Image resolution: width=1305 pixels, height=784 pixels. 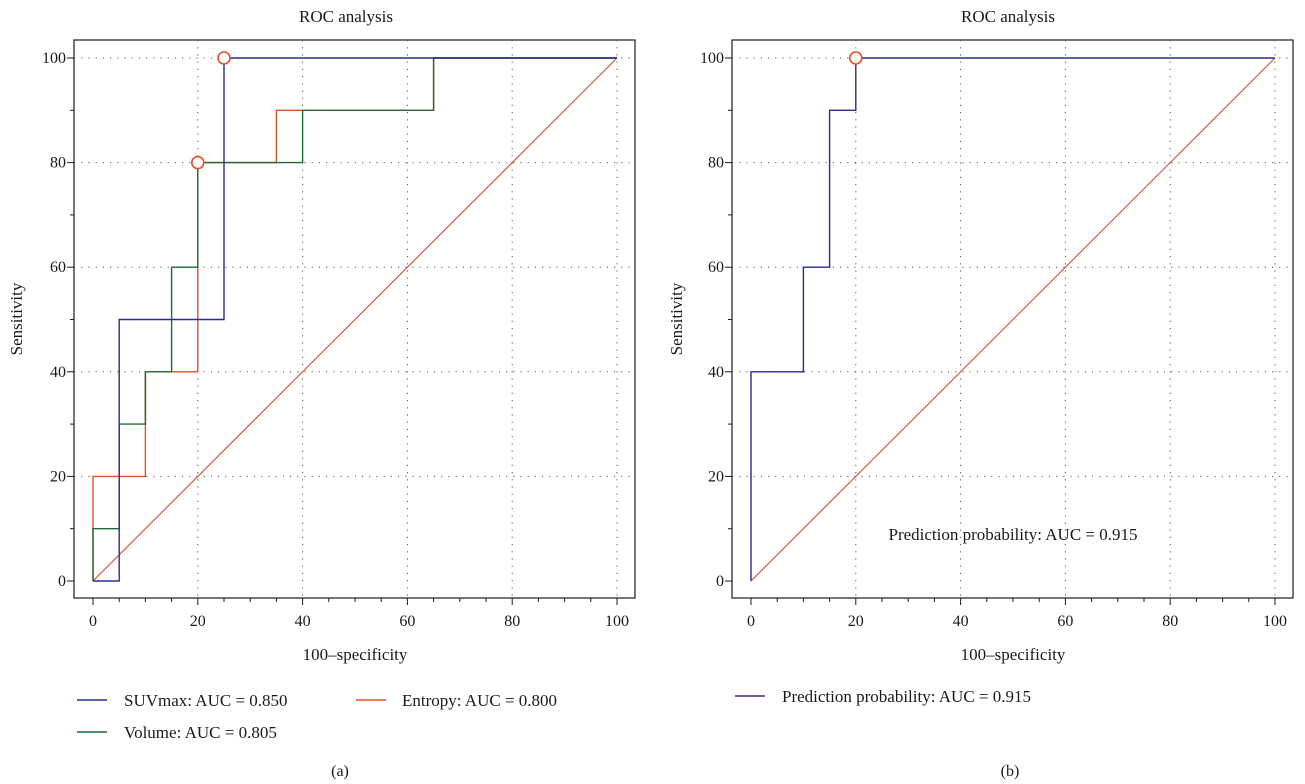 What do you see at coordinates (617, 621) in the screenshot?
I see `x-tick-a-5: 100` at bounding box center [617, 621].